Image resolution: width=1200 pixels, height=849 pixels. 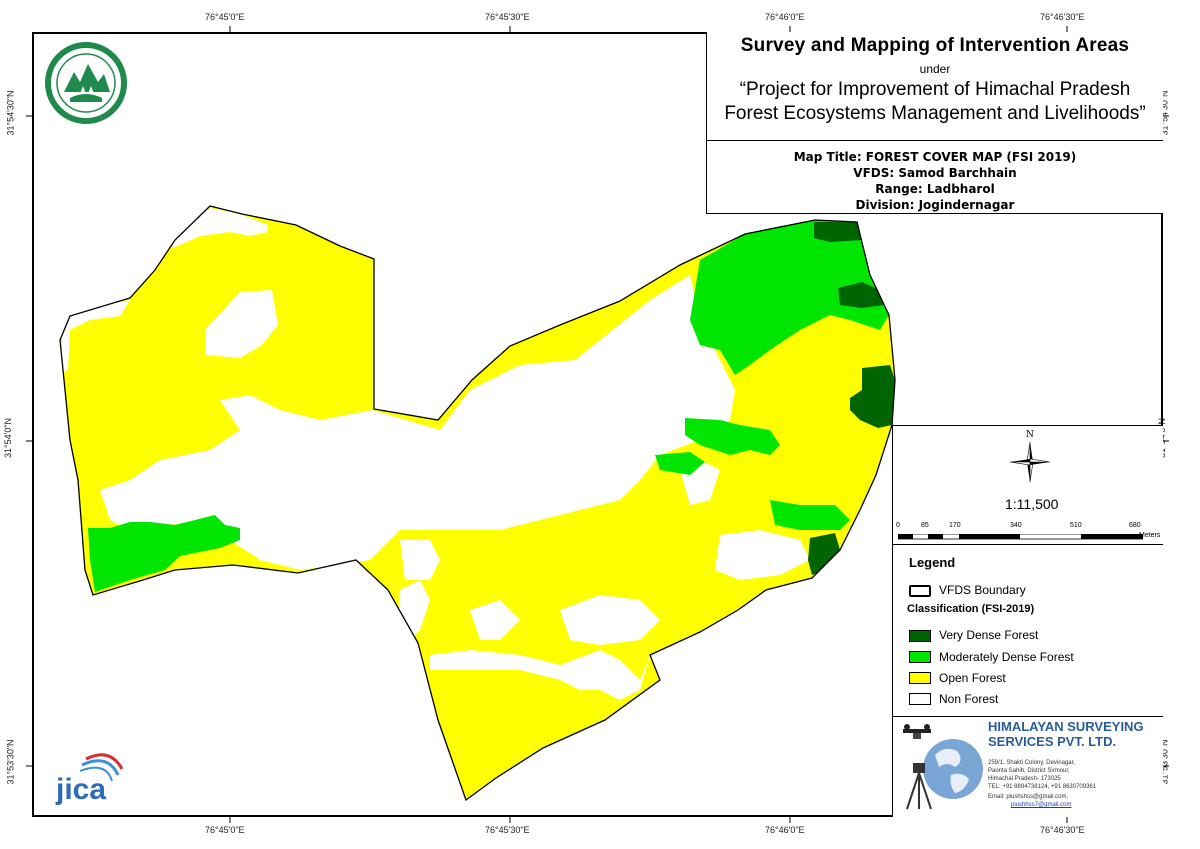 What do you see at coordinates (1135, 525) in the screenshot?
I see `scale-tick-680: 680` at bounding box center [1135, 525].